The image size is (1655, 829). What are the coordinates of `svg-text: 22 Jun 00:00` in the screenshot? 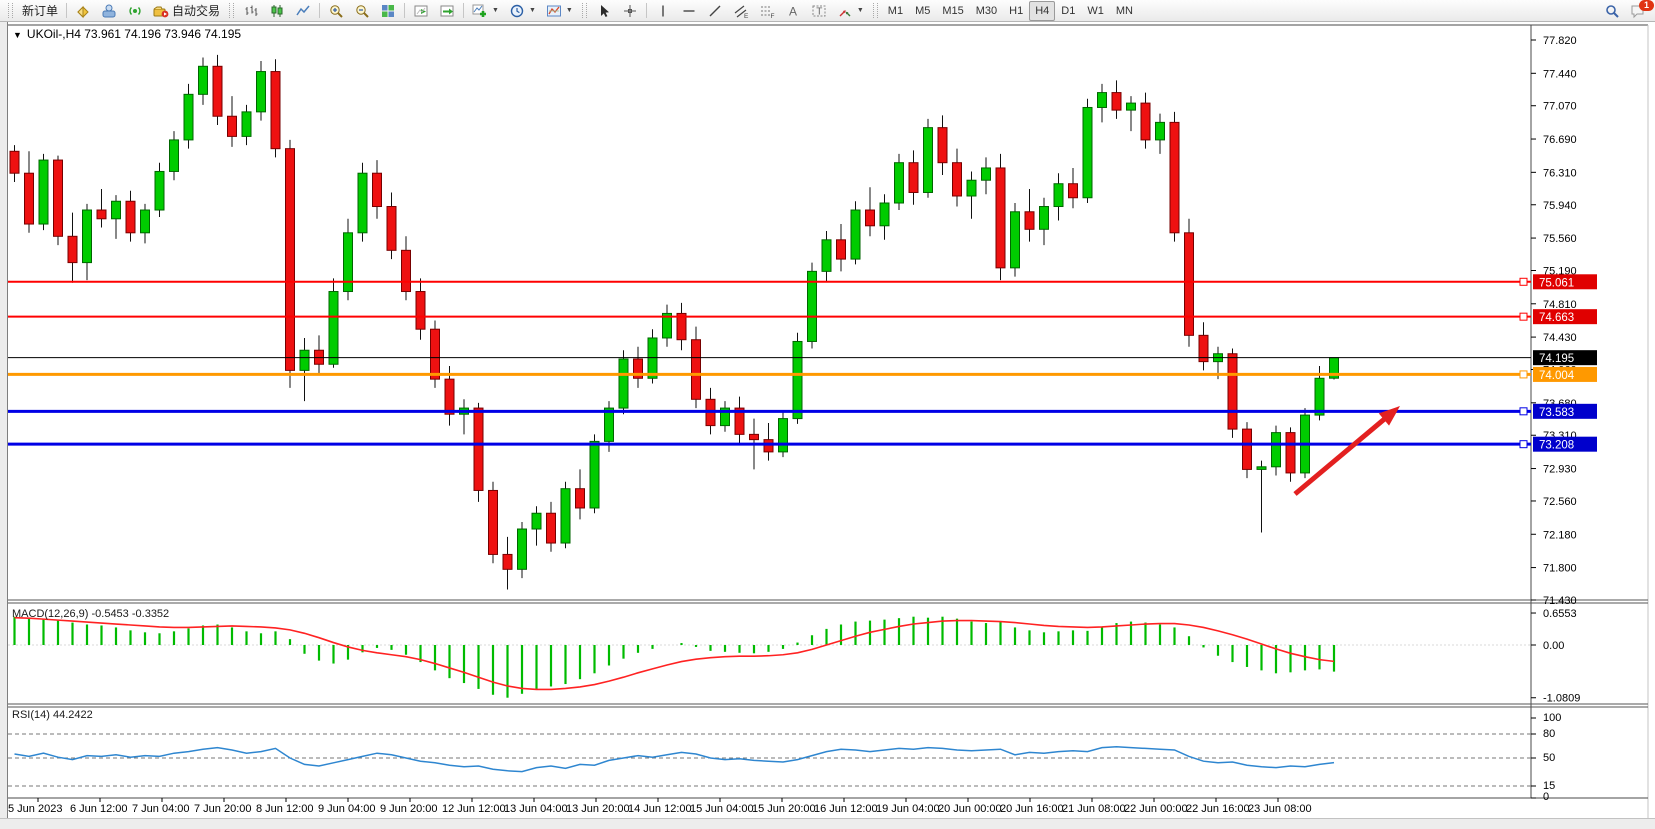 It's located at (1156, 809).